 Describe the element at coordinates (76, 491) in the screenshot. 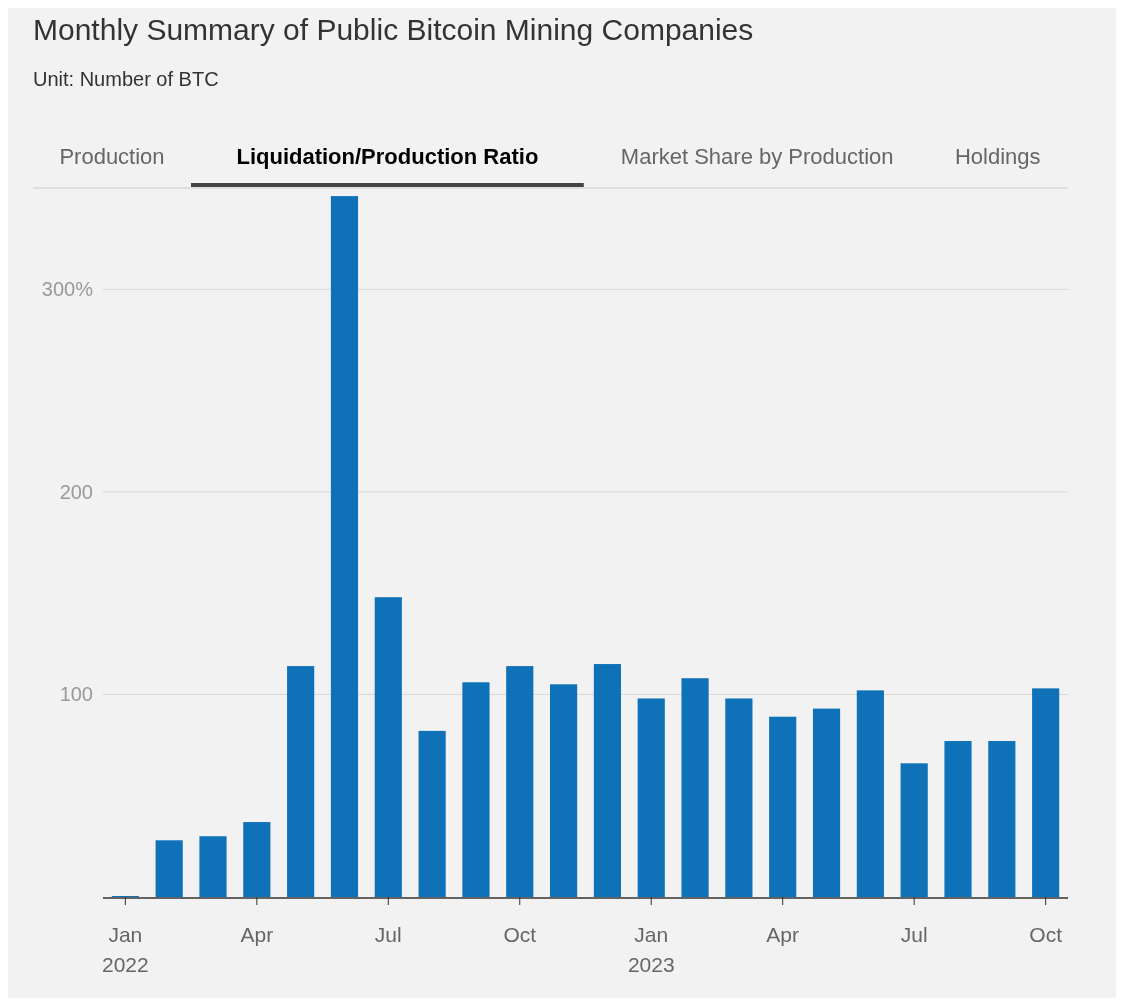

I see `y-tick-label: 200` at that location.